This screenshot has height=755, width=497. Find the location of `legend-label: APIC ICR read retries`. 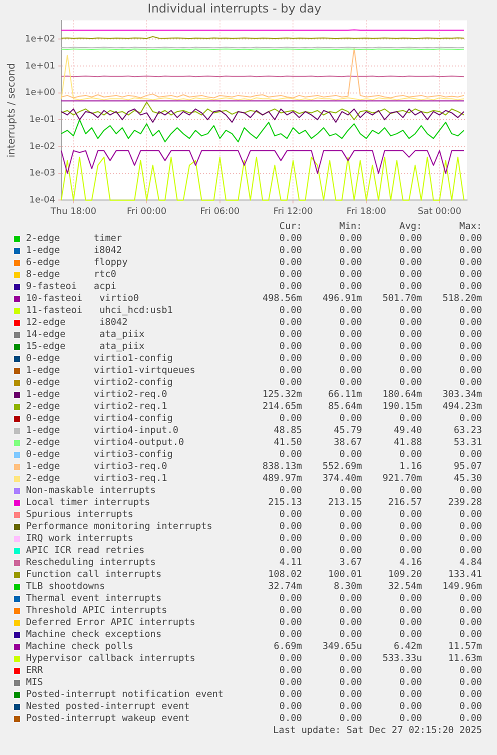

legend-label: APIC ICR read retries is located at coordinates (85, 551).